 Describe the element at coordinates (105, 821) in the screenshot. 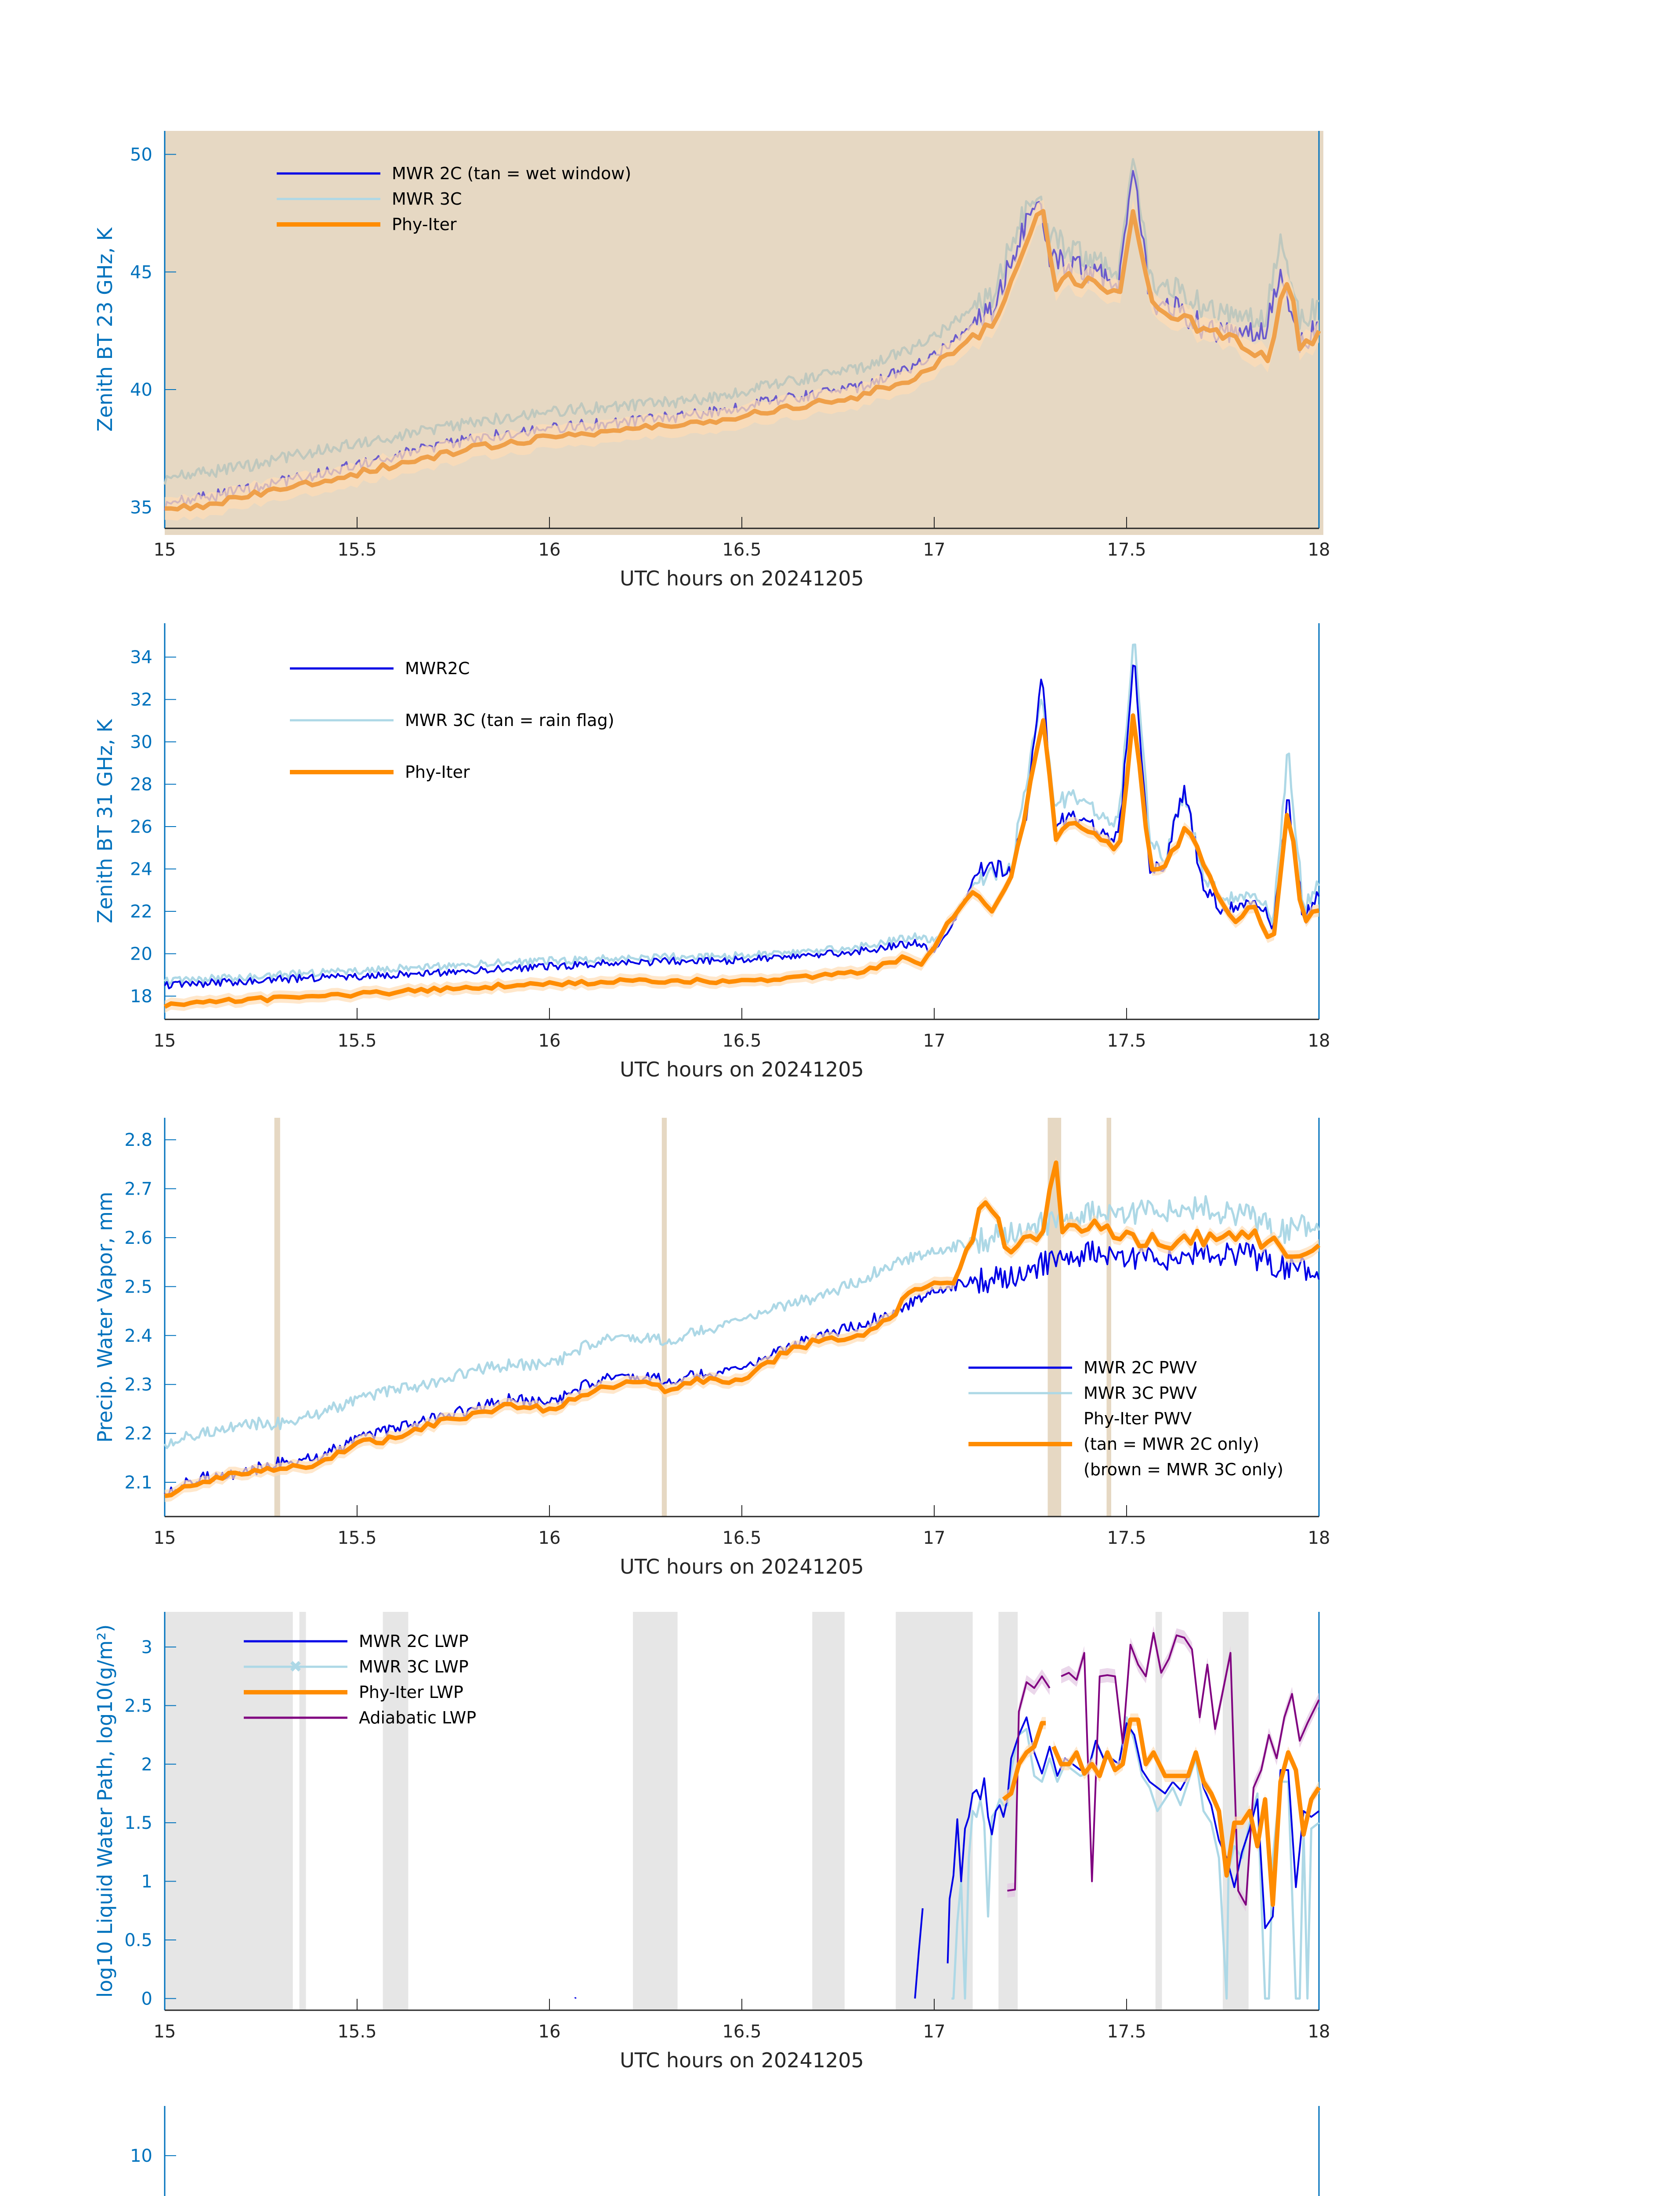

I see `y-axis-title: Zenith BT 31 GHz, K` at that location.